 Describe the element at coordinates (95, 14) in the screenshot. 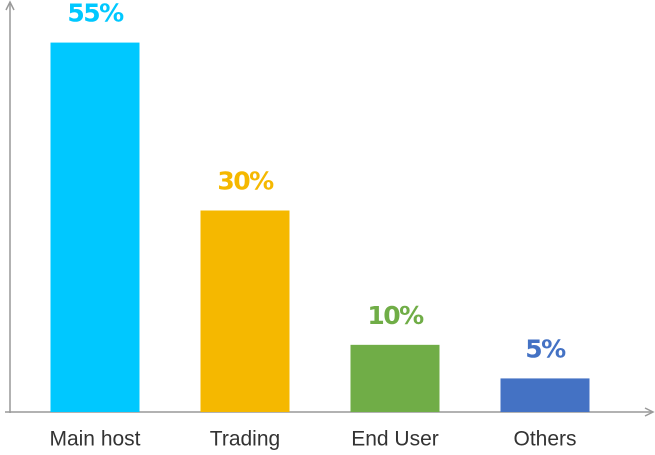

I see `value-label: 55%` at that location.